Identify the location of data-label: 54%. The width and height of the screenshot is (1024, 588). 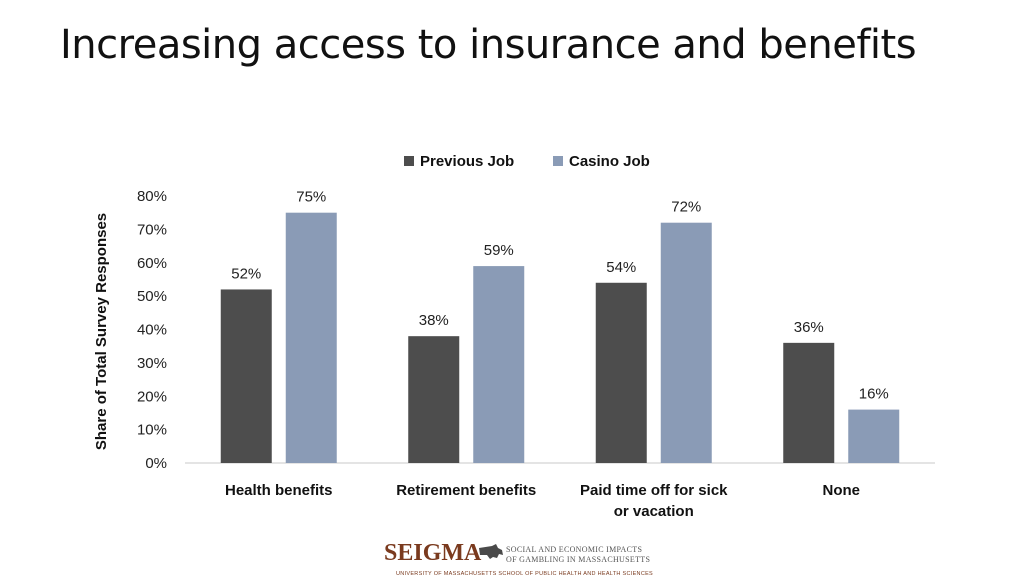
(621, 267).